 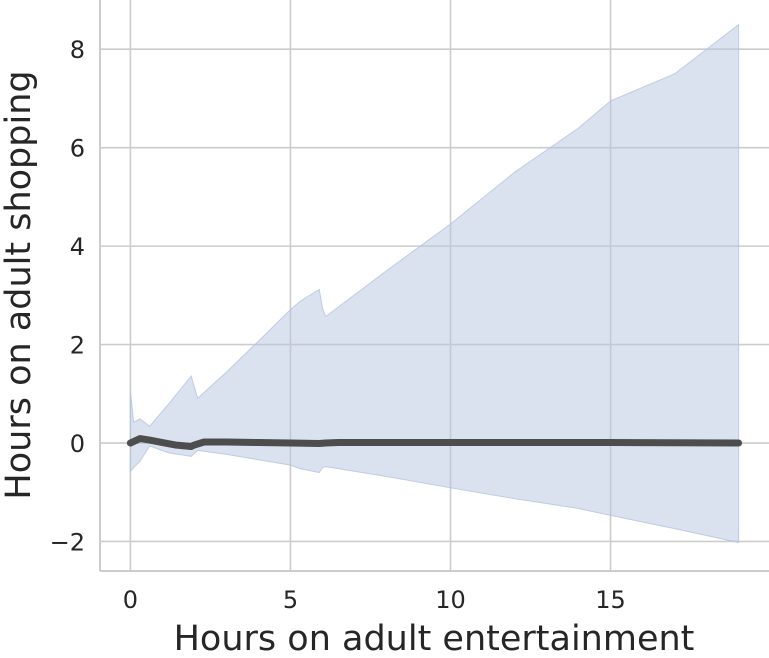 I want to click on line-layer, so click(x=434, y=442).